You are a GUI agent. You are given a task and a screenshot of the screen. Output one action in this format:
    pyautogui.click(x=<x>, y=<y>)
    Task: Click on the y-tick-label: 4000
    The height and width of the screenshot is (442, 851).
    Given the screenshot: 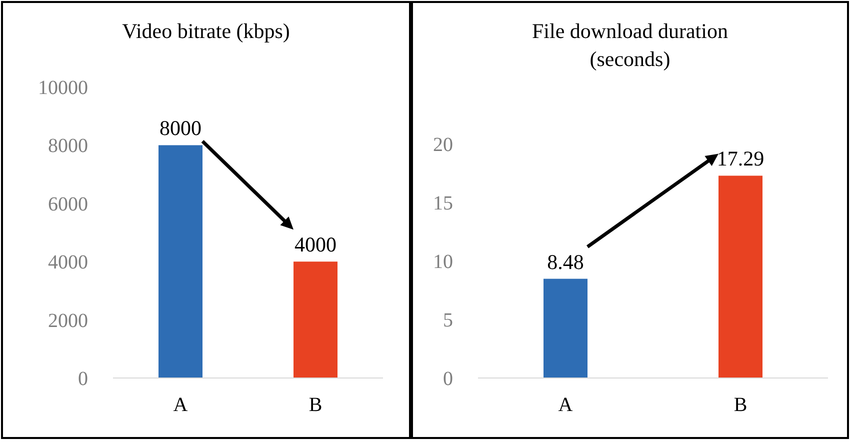 What is the action you would take?
    pyautogui.click(x=68, y=263)
    